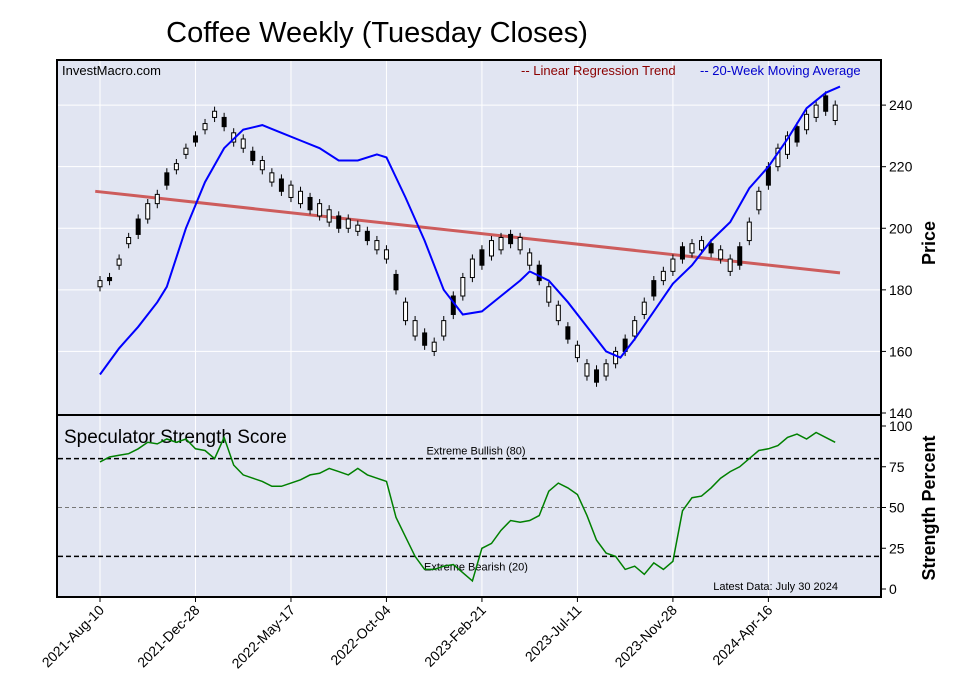  Describe the element at coordinates (929, 507) in the screenshot. I see `strength-ylabel: Strength Percent` at that location.